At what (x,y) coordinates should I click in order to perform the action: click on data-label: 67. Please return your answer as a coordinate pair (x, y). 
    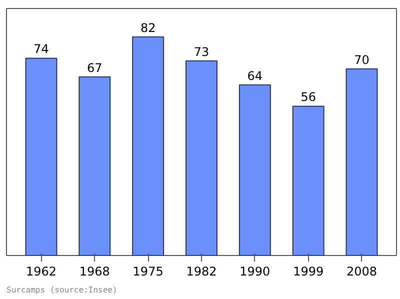
    Looking at the image, I should click on (94, 67).